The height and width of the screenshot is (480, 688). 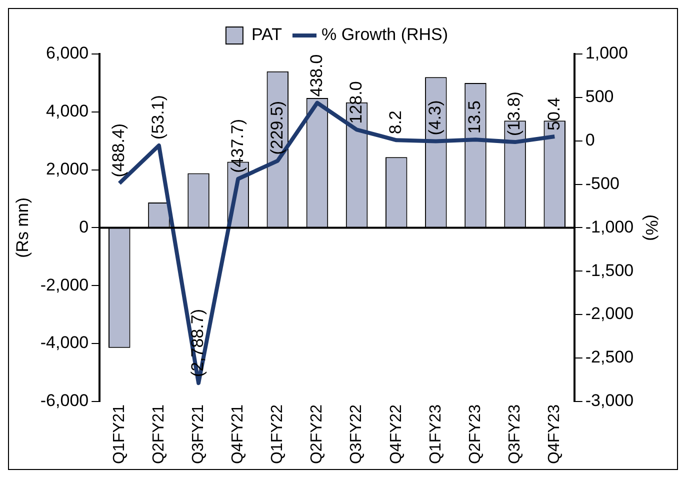 I want to click on data-label: 128.0, so click(x=356, y=102).